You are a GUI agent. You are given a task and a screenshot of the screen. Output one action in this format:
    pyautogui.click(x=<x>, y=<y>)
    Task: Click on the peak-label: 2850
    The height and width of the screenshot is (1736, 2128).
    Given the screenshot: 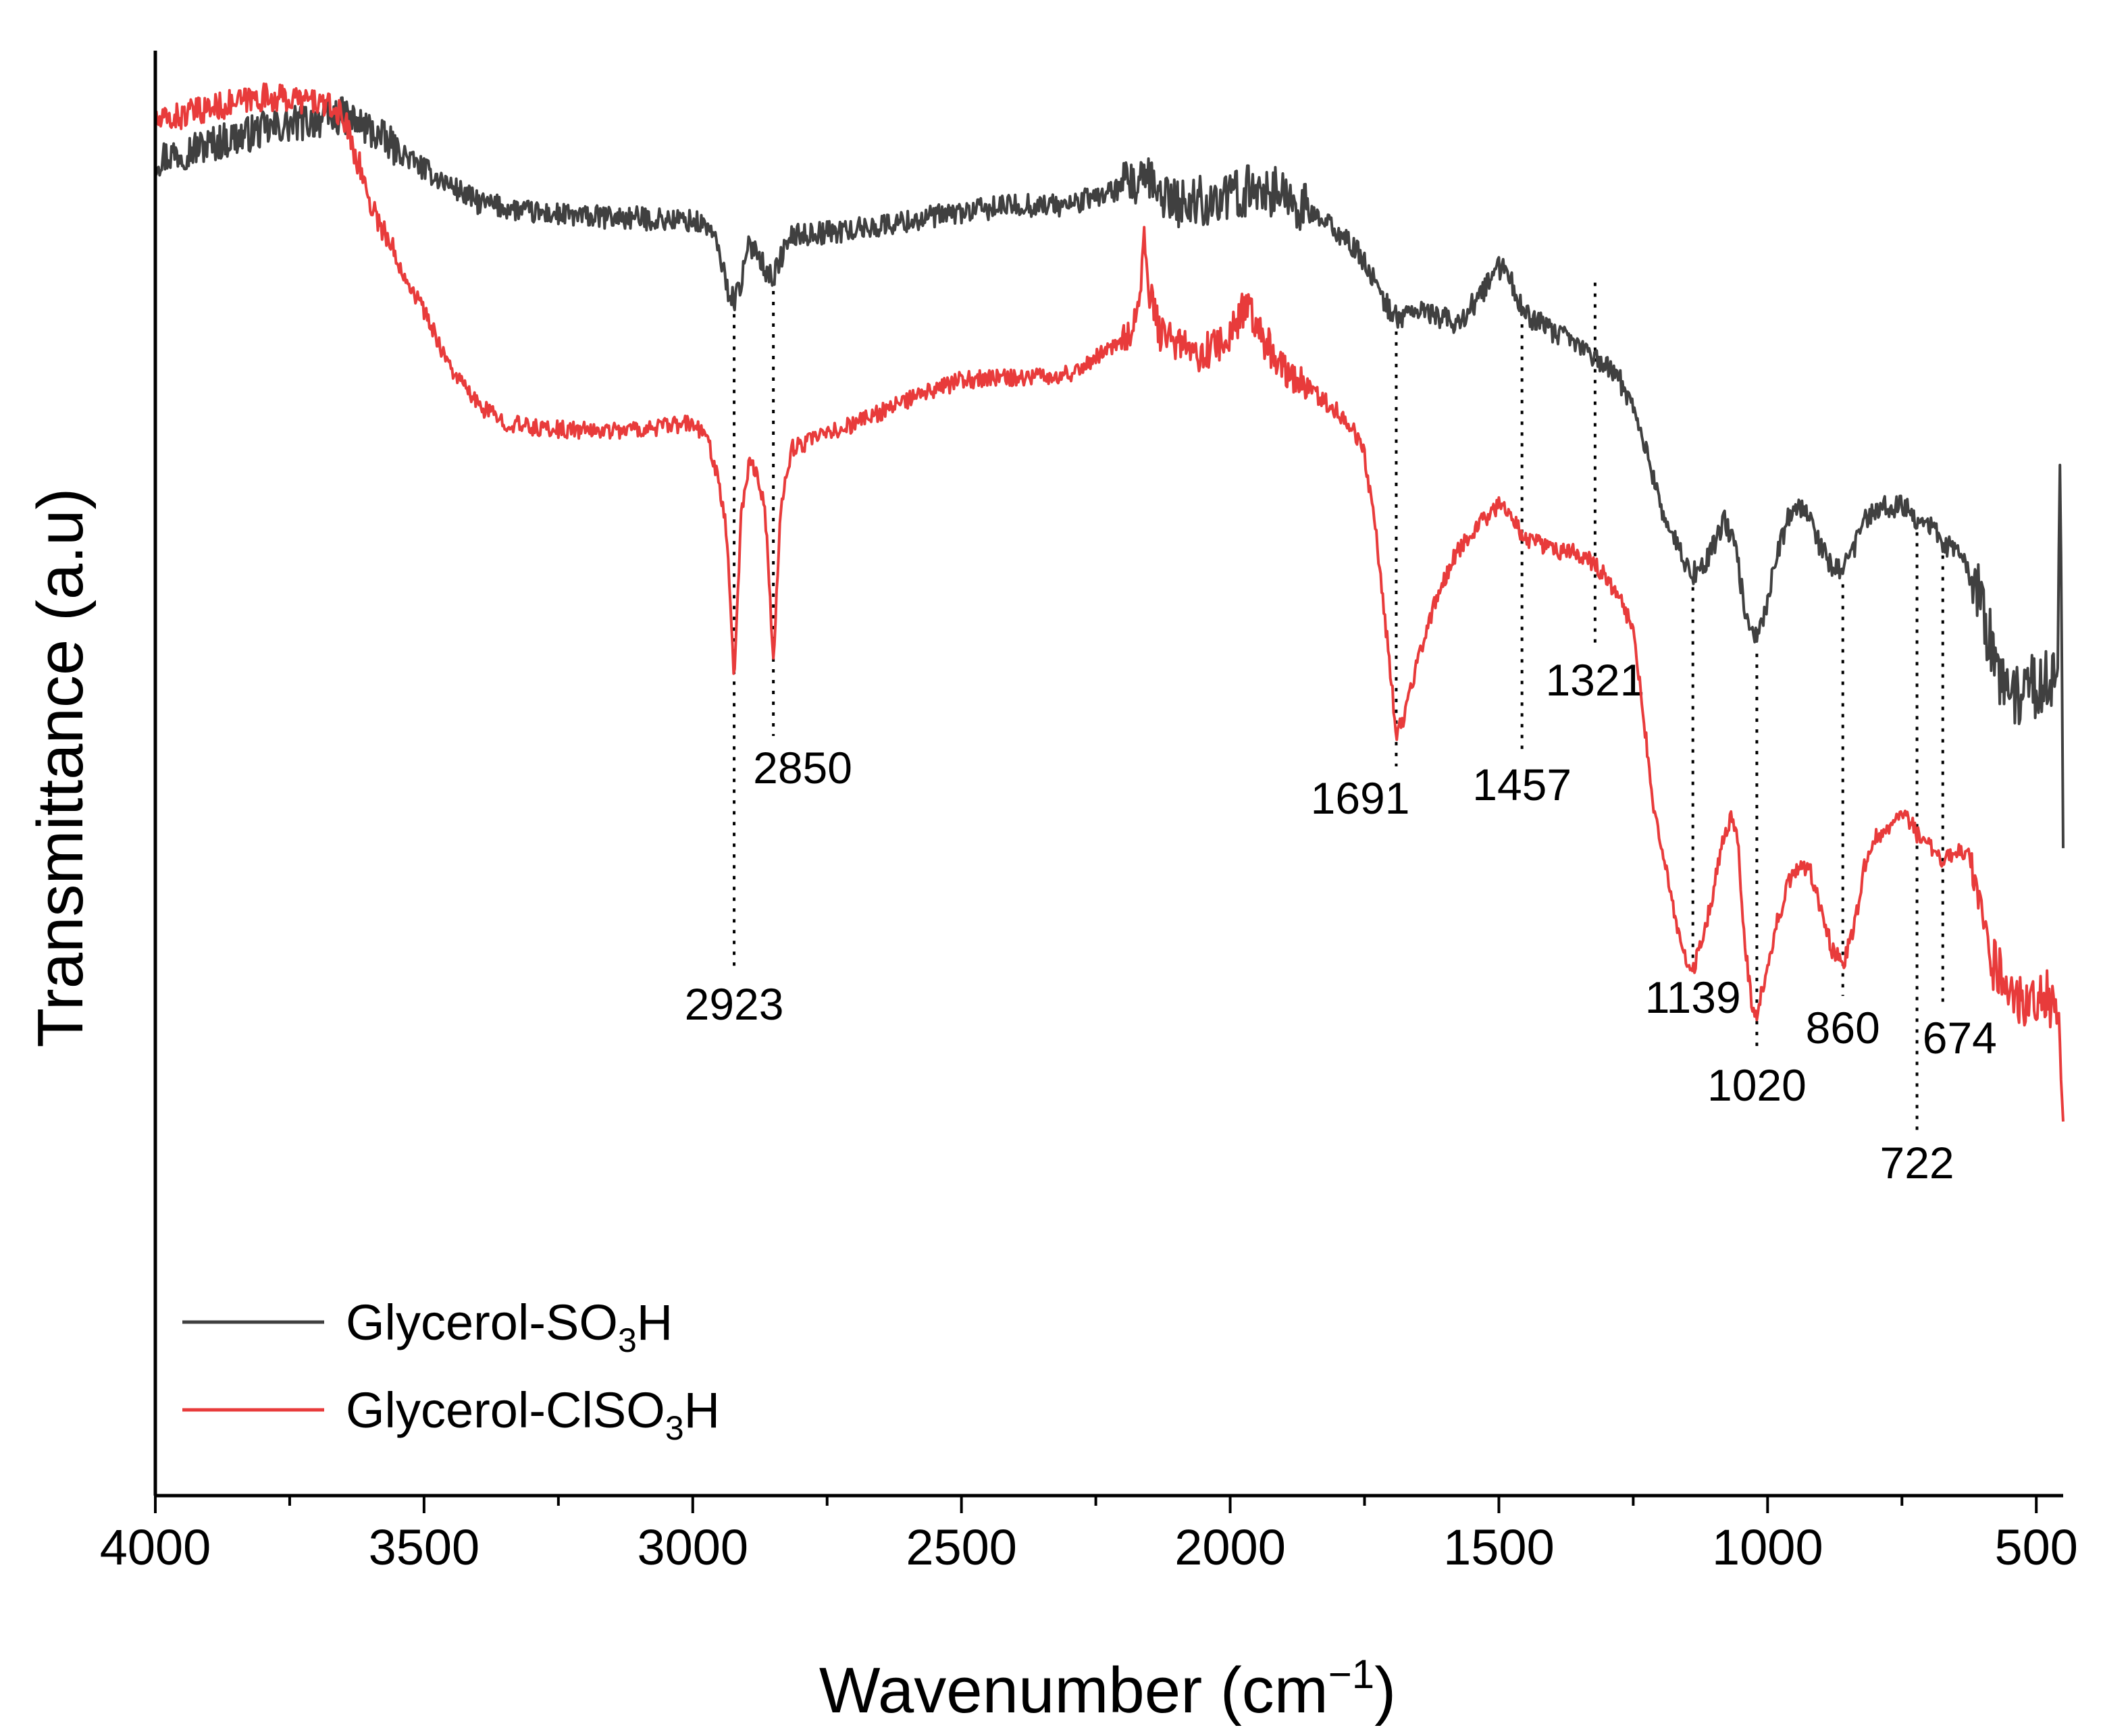 What is the action you would take?
    pyautogui.click(x=802, y=768)
    